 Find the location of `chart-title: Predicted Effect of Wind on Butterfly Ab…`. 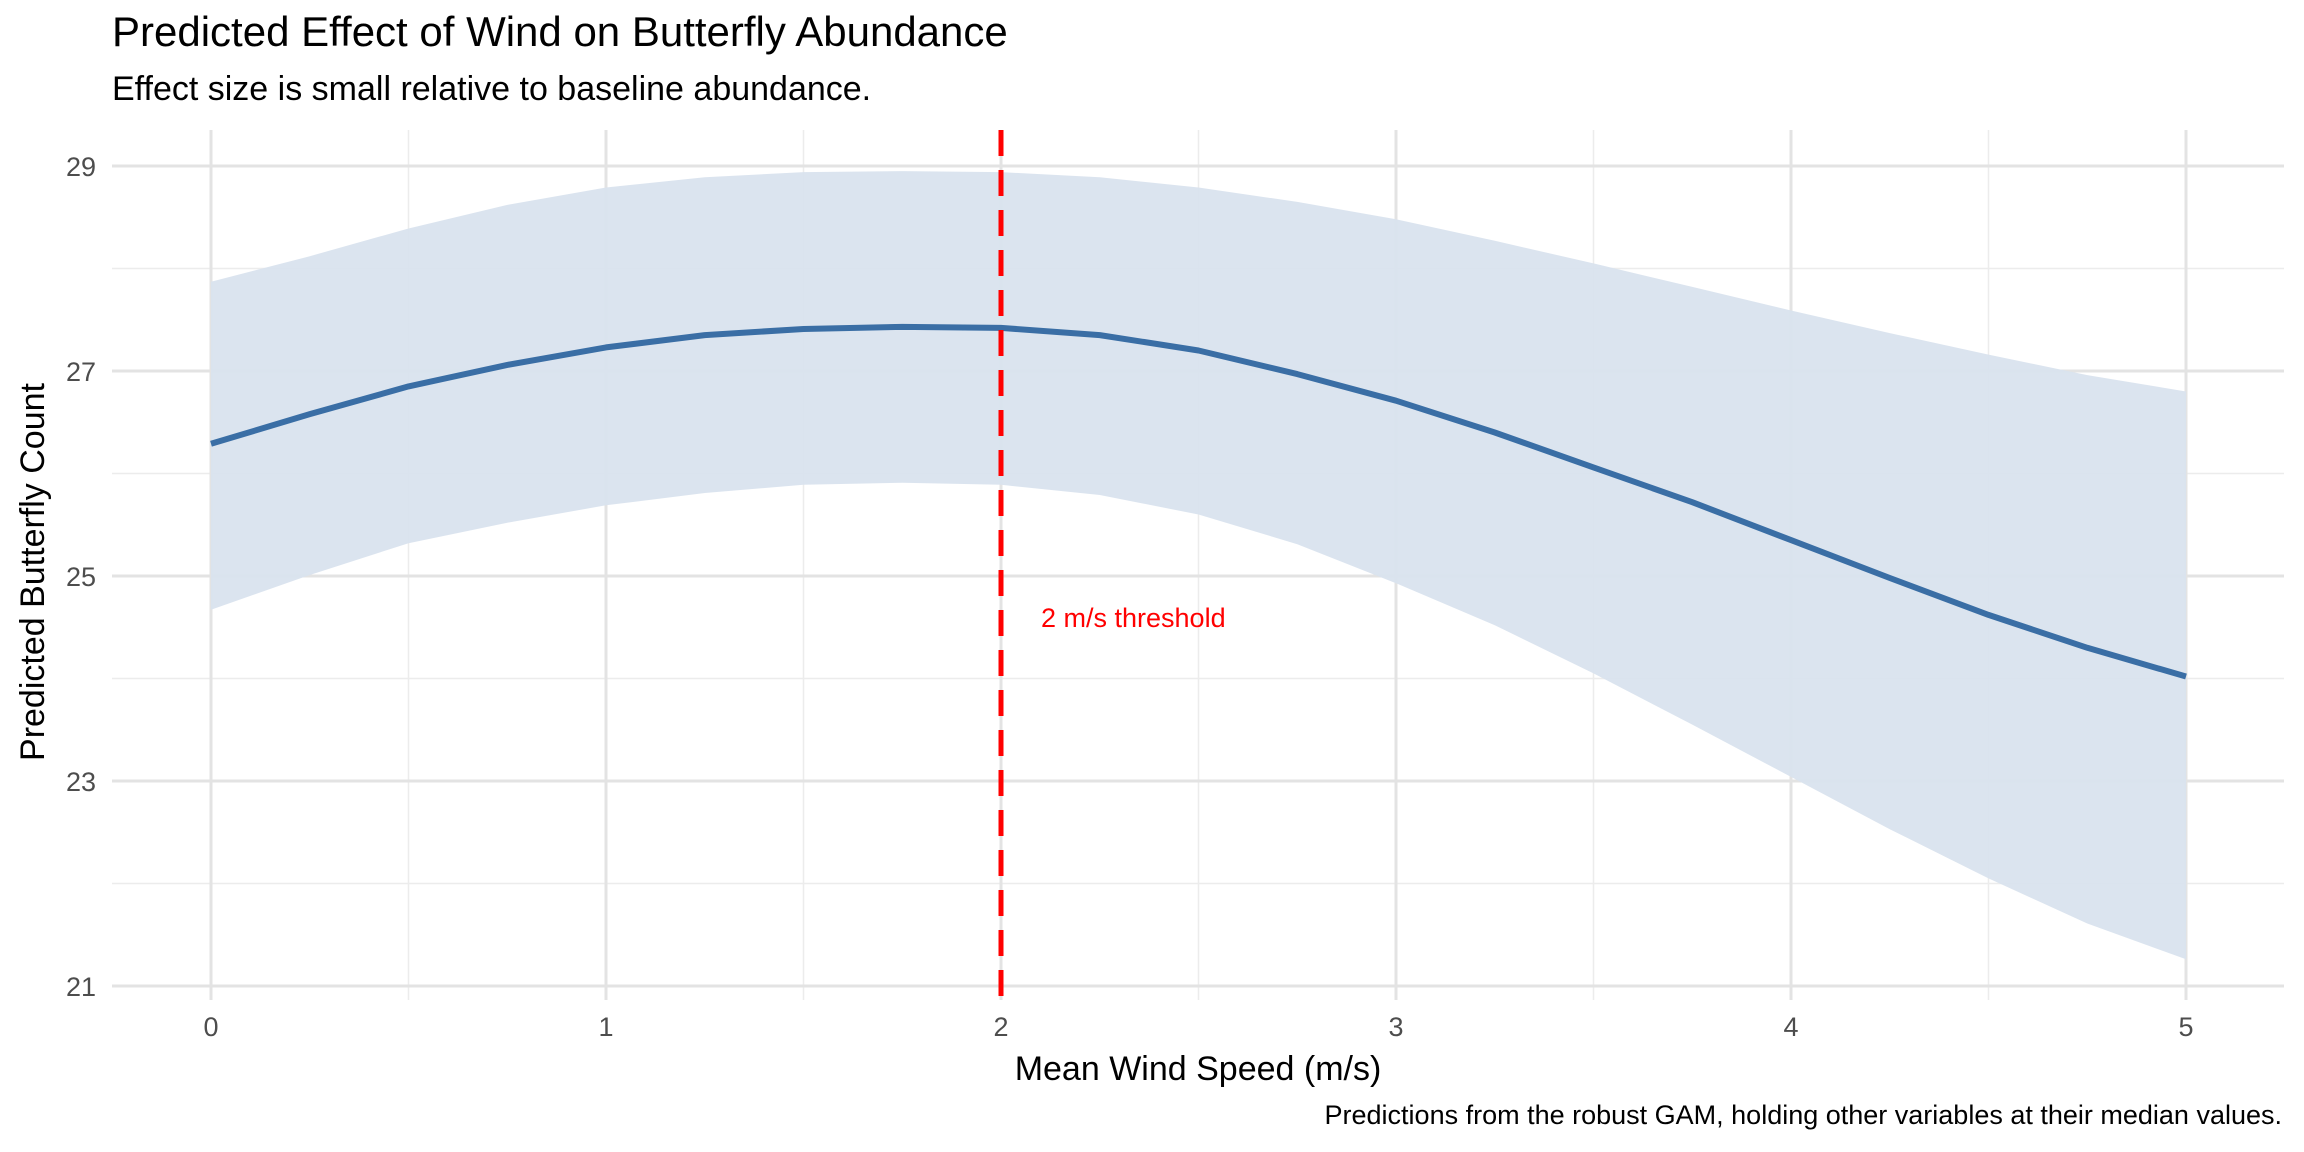

chart-title: Predicted Effect of Wind on Butterfly Ab… is located at coordinates (560, 31).